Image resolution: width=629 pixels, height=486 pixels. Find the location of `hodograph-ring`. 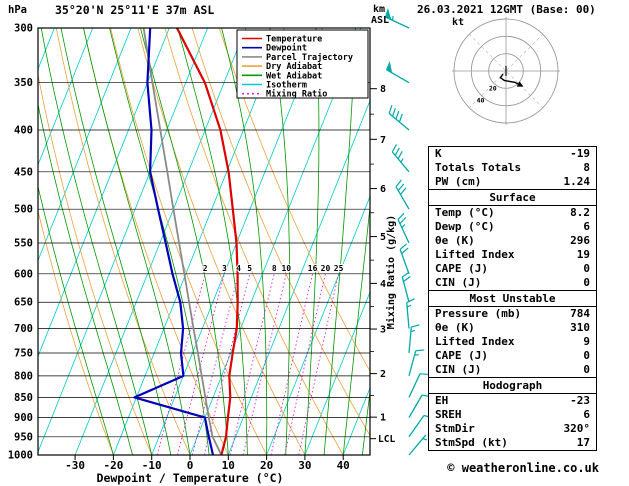

hodograph-ring is located at coordinates (506, 71).